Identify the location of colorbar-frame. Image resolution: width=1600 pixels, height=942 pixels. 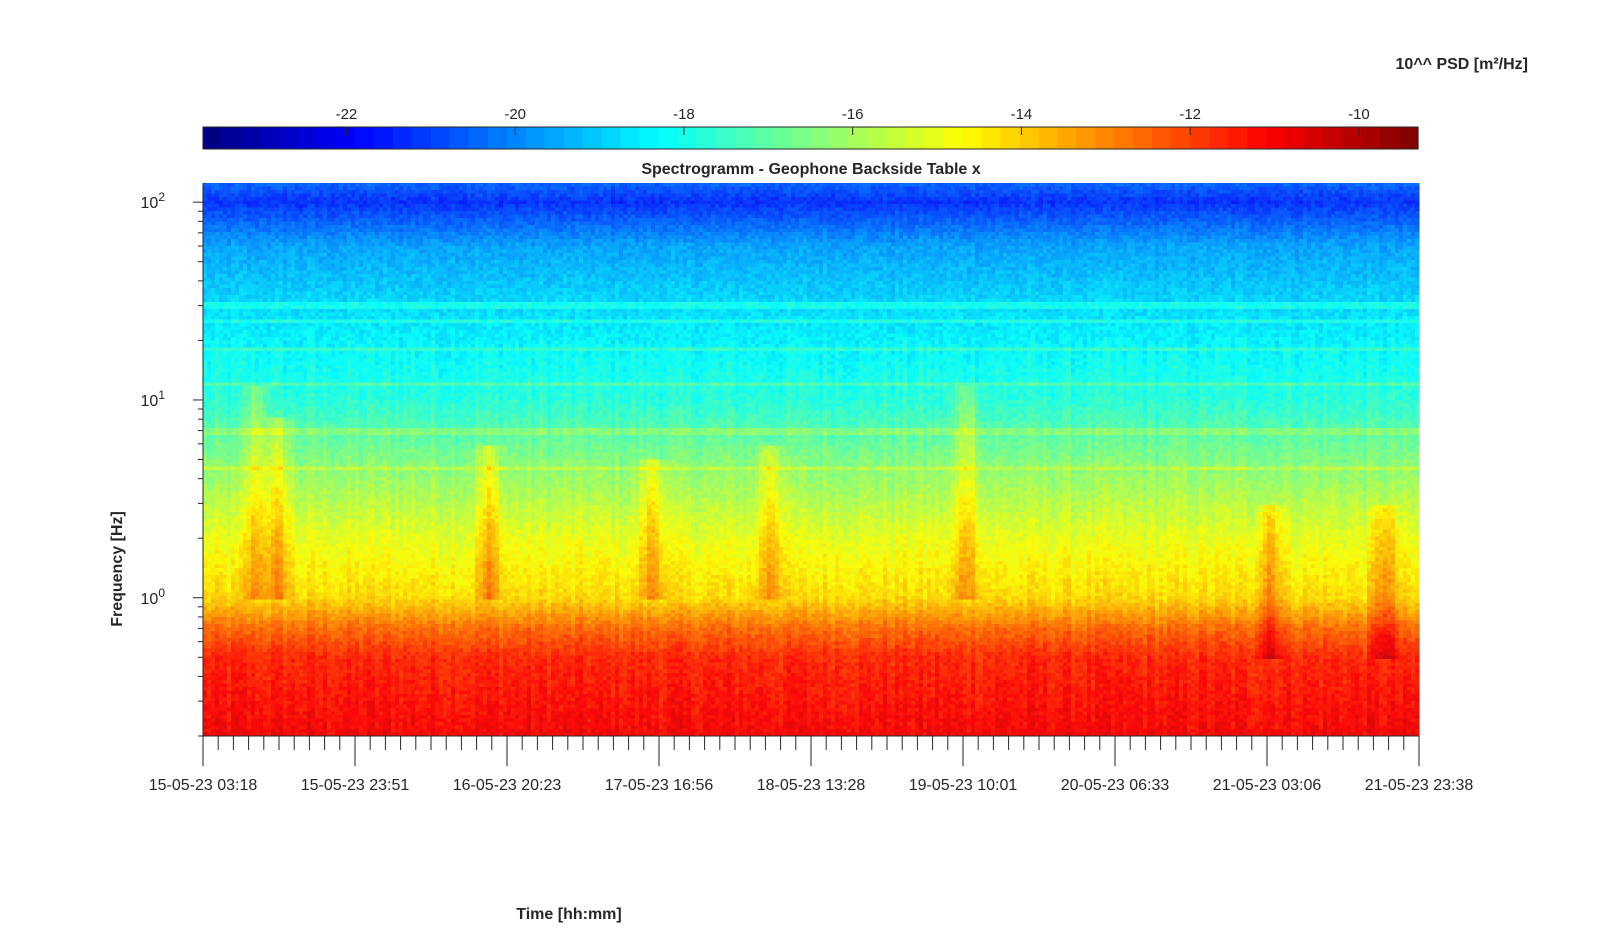
(810, 138).